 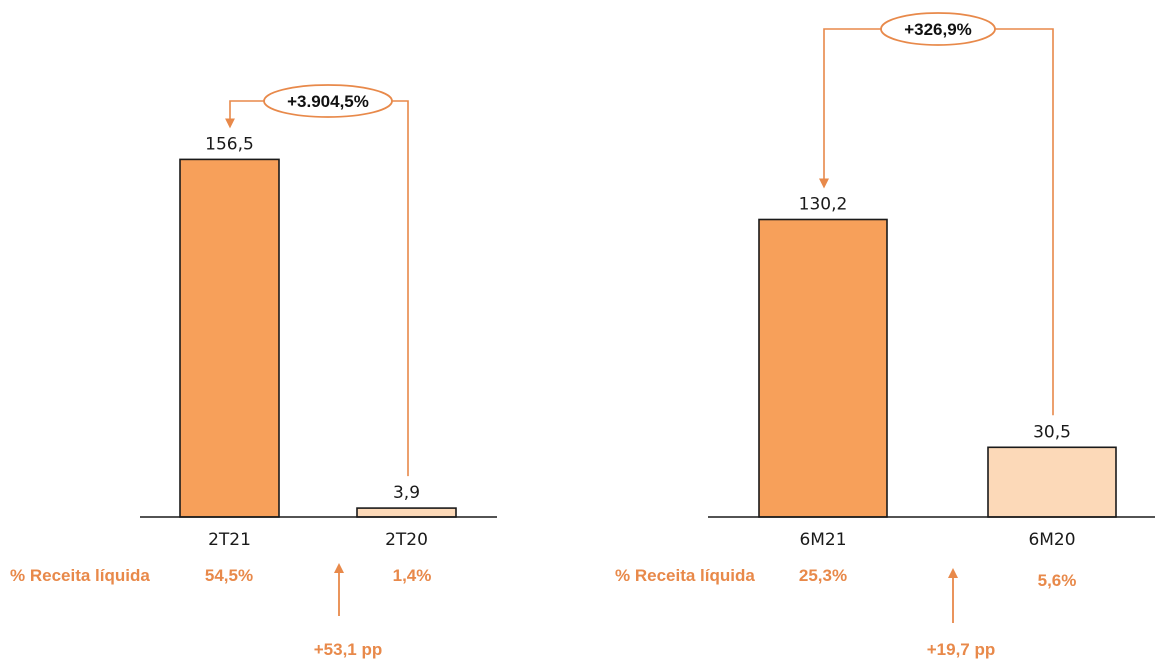 I want to click on share-change-label: +53,1 pp, so click(x=348, y=649).